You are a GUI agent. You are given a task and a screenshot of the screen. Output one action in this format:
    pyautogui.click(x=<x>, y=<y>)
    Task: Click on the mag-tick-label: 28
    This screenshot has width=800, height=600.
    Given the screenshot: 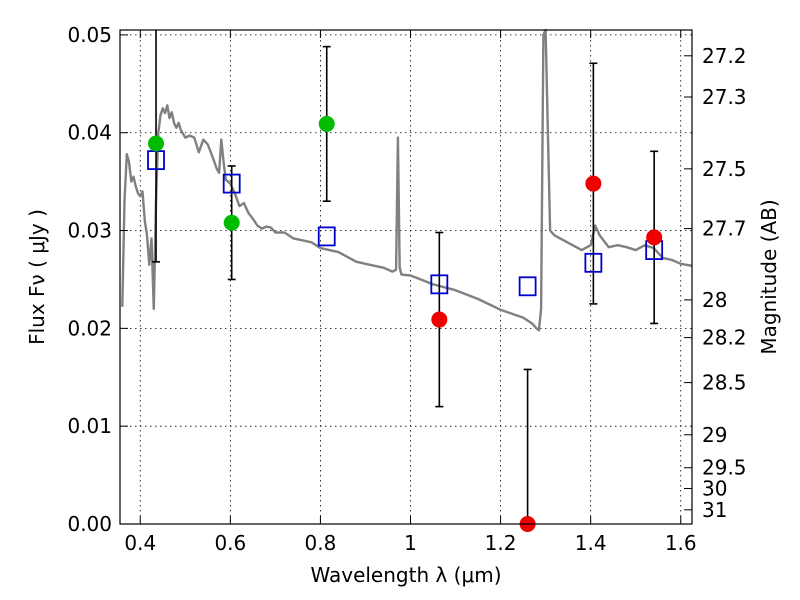 What is the action you would take?
    pyautogui.click(x=714, y=300)
    